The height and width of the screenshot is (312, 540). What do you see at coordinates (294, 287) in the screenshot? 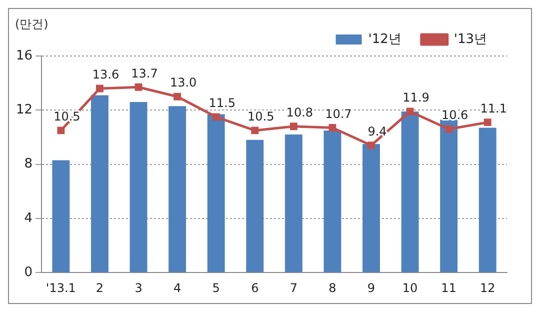
I see `x-tick-label: 7` at bounding box center [294, 287].